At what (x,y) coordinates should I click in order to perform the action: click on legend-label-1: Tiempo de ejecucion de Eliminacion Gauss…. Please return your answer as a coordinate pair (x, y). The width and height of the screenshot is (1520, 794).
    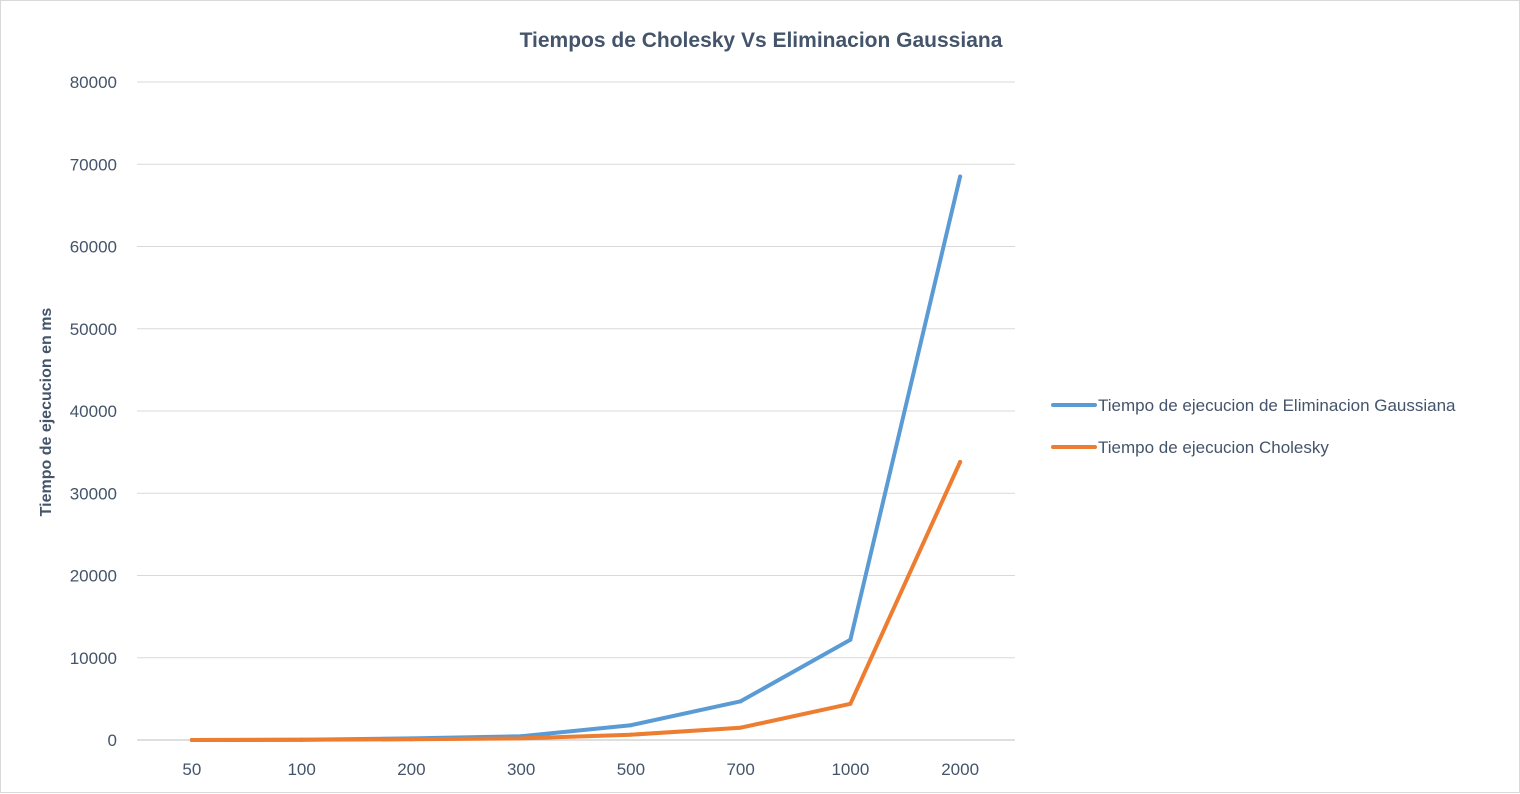
    Looking at the image, I should click on (1277, 405).